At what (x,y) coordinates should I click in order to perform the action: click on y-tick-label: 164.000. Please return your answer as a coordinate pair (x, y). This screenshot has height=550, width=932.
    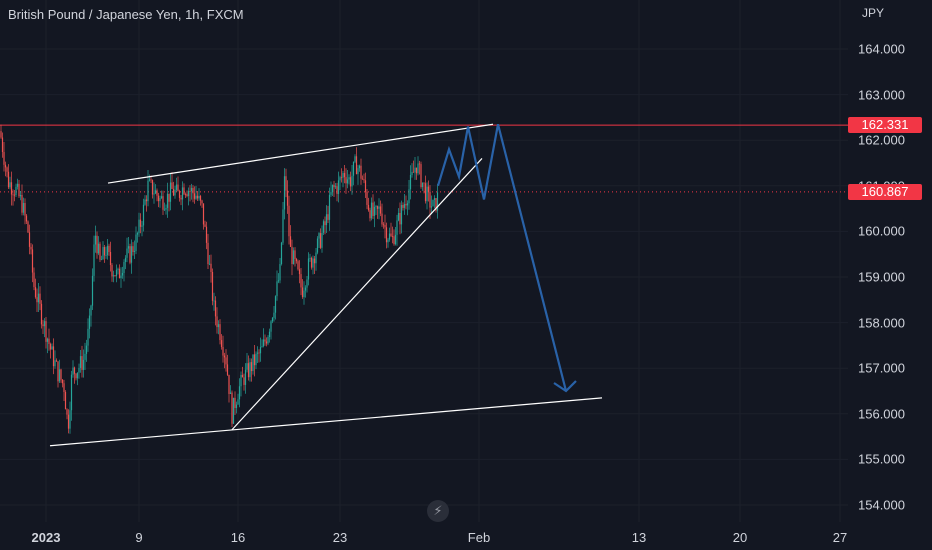
    Looking at the image, I should click on (881, 49).